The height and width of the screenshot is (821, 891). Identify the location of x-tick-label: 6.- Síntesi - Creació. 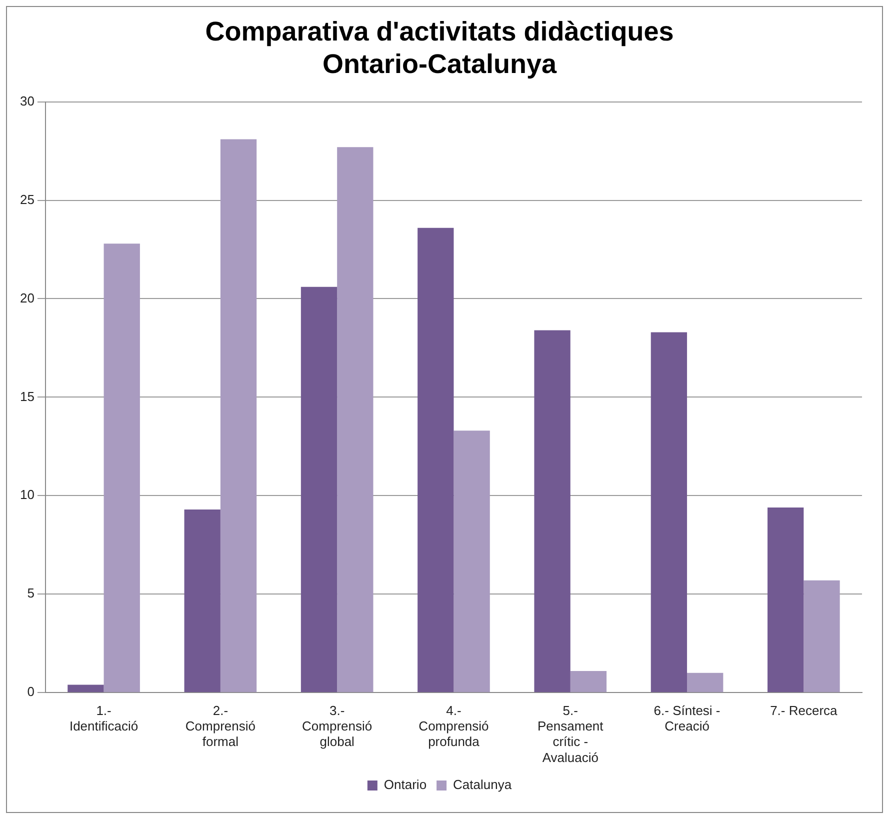
(687, 718).